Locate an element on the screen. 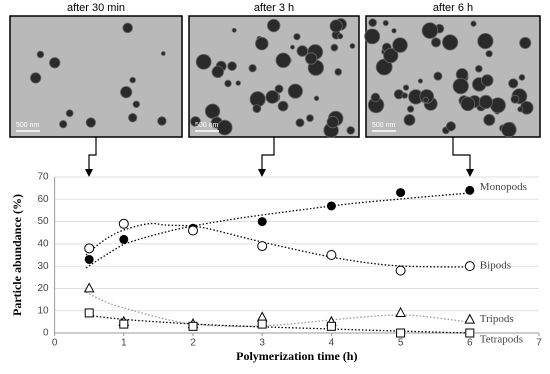 The width and height of the screenshot is (550, 374). y-tick-label: 60 is located at coordinates (43, 199).